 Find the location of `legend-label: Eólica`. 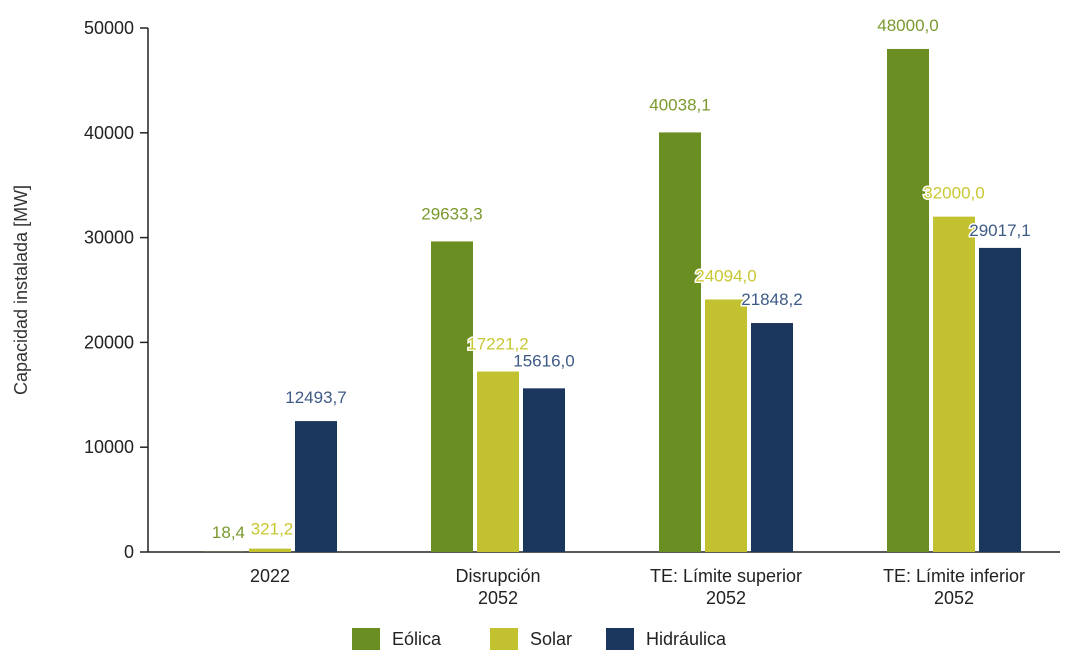

legend-label: Eólica is located at coordinates (417, 639).